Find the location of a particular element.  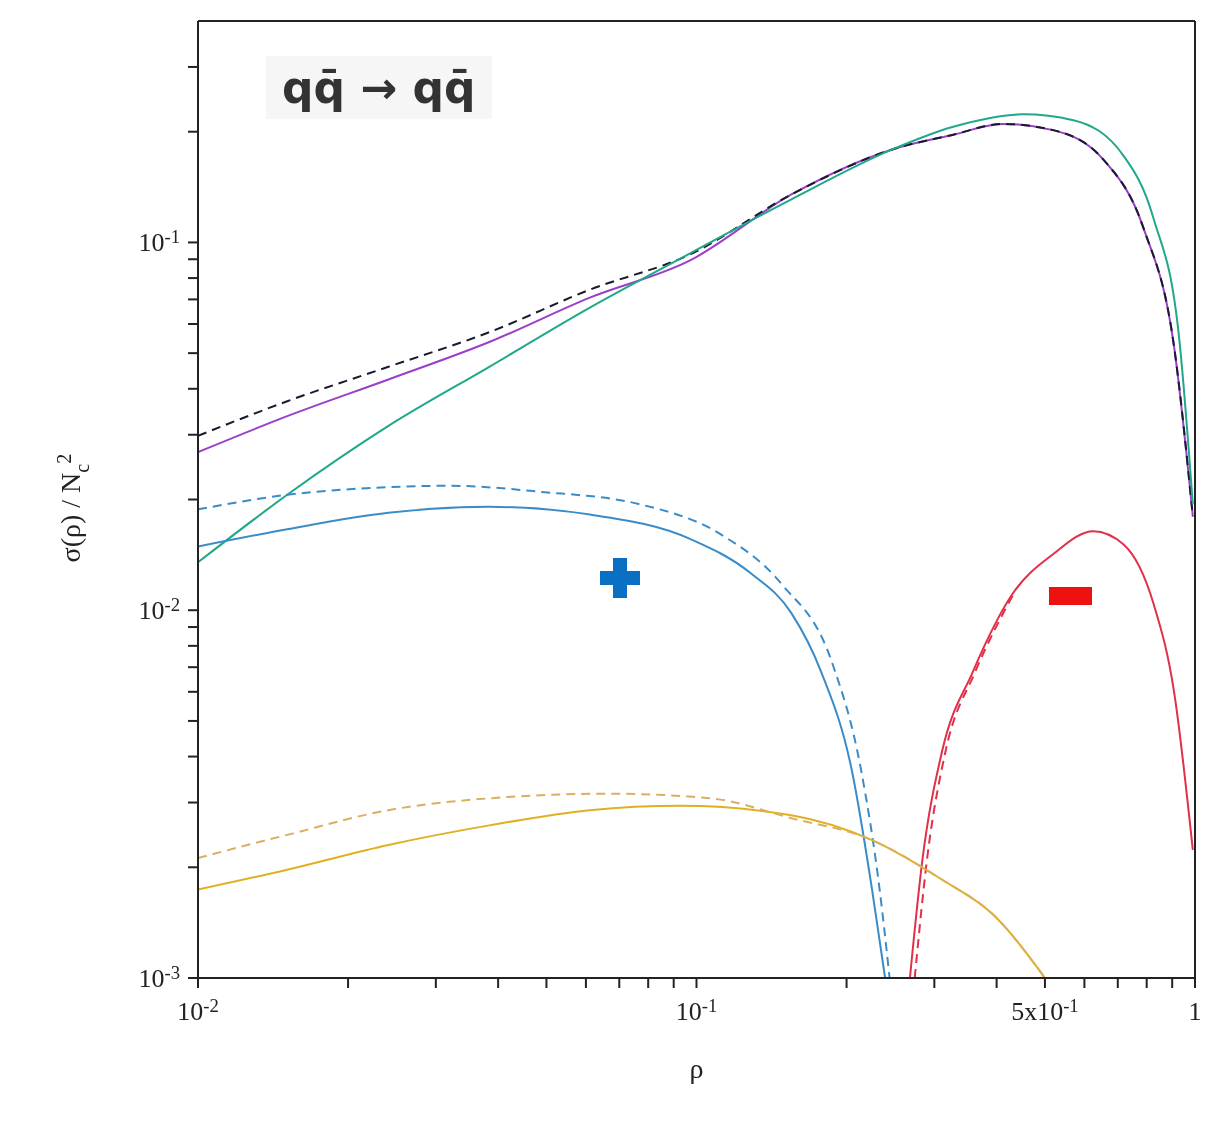

x-axis-title: ρ is located at coordinates (696, 1068).